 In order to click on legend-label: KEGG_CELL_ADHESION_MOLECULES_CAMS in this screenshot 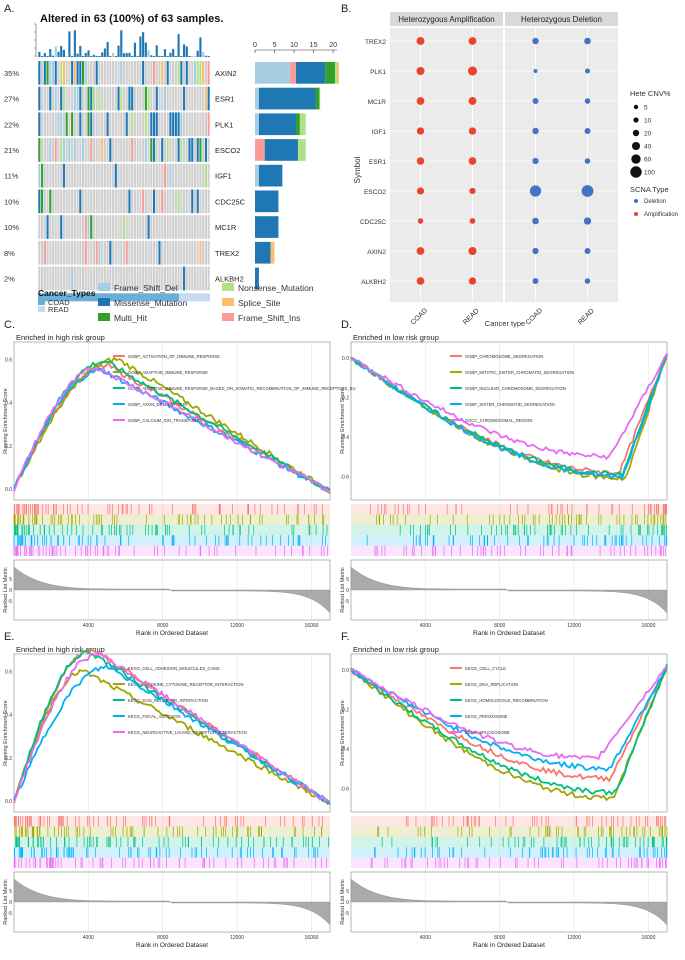, I will do `click(174, 668)`.